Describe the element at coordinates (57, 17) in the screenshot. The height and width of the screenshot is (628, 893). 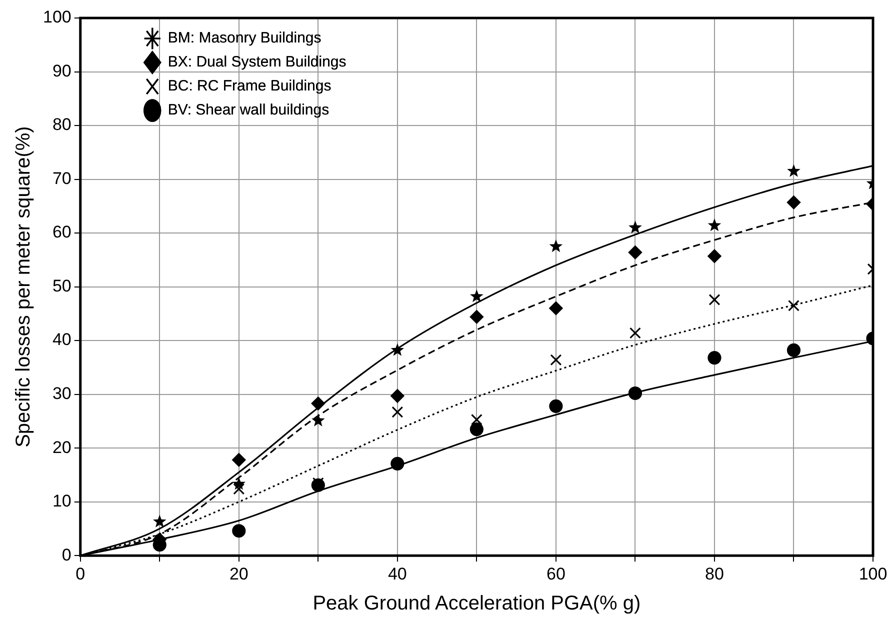
I see `y-tick-label: 100` at that location.